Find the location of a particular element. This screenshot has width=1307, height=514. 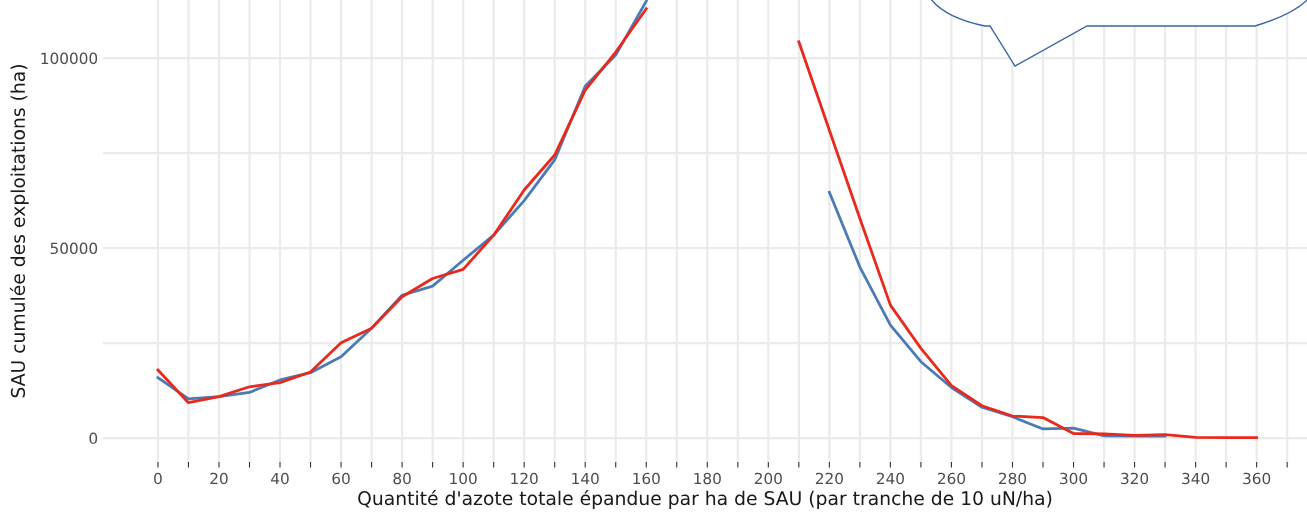

x-tick-label: 140 is located at coordinates (585, 478).